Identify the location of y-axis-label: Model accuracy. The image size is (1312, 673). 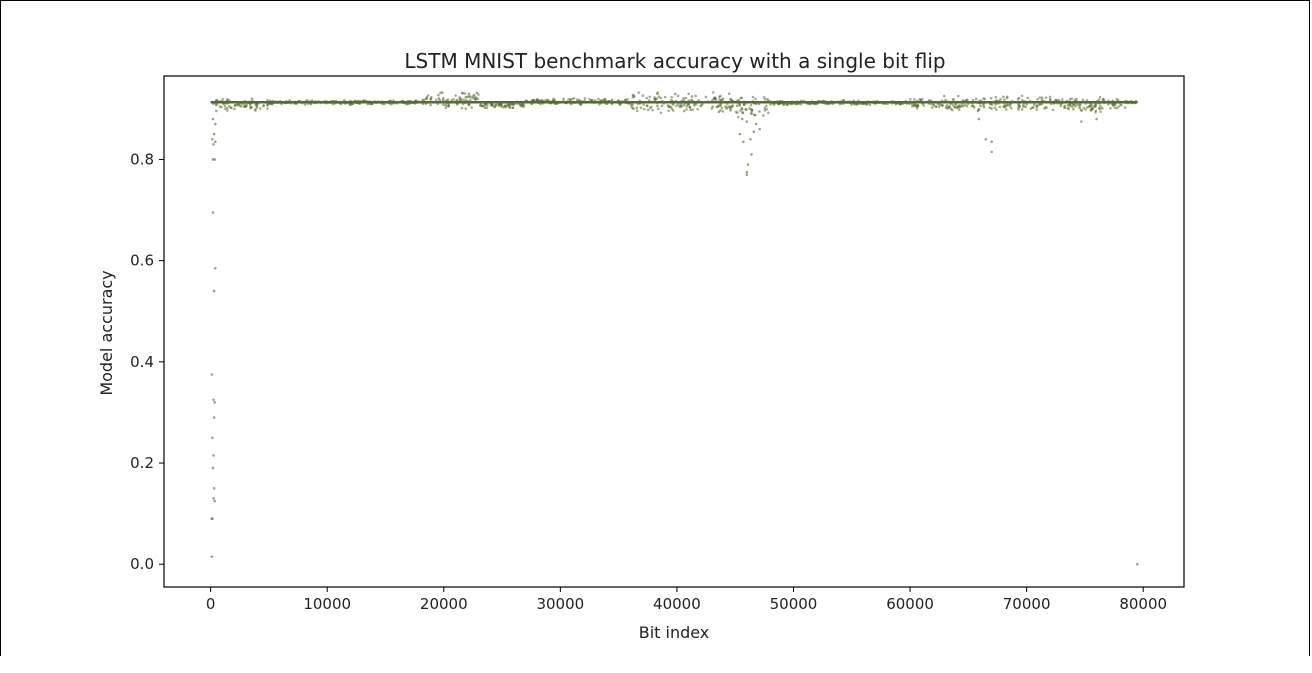
(106, 332).